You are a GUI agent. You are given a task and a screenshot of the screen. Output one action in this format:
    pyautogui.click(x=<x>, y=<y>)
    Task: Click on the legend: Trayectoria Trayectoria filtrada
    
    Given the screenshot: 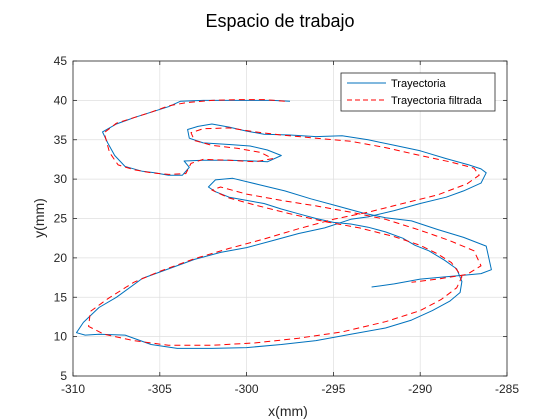 What is the action you would take?
    pyautogui.click(x=418, y=92)
    